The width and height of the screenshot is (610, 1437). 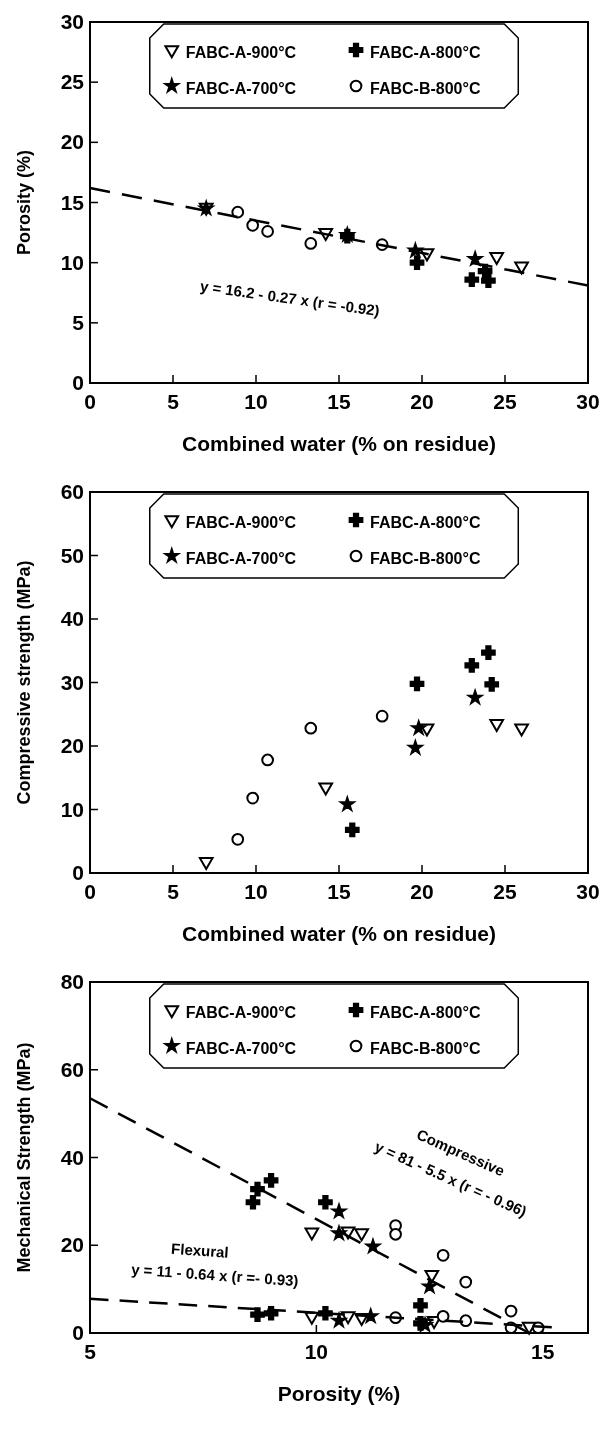 I want to click on y-tick-label: 15, so click(x=72, y=202).